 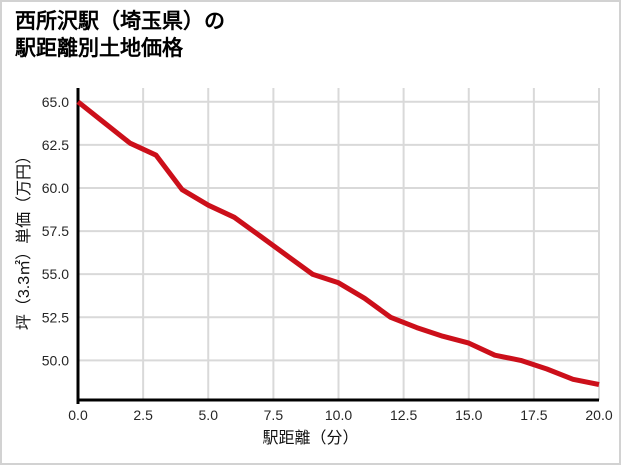 What do you see at coordinates (120, 21) in the screenshot?
I see `chart-title-line1: 西所沢駅（埼玉県）の` at bounding box center [120, 21].